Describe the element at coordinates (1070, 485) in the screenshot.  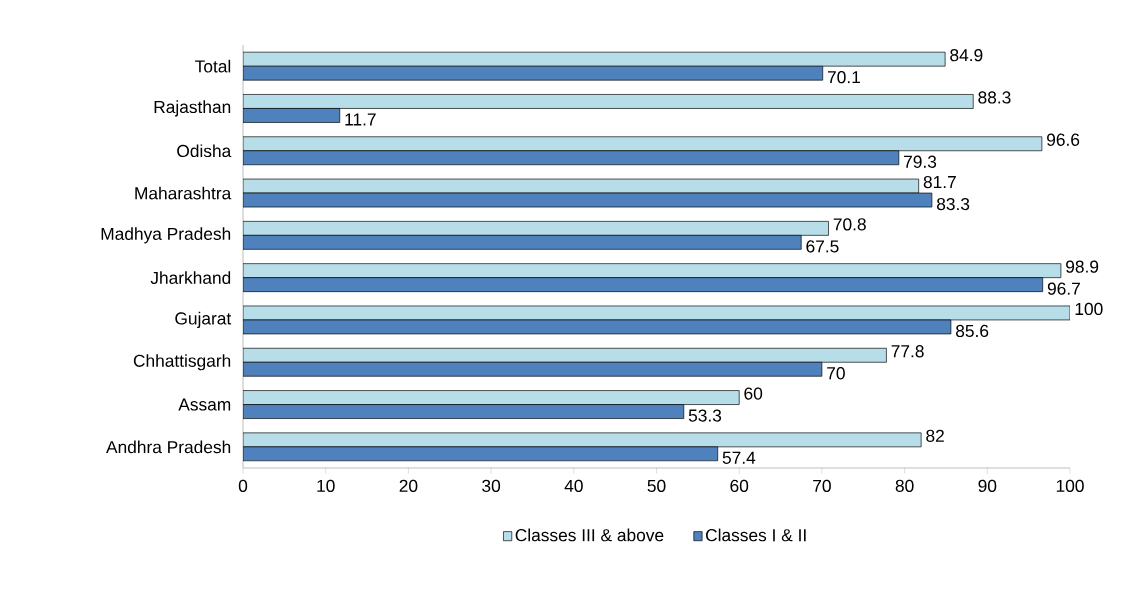
I see `x-tick-label: 100` at that location.